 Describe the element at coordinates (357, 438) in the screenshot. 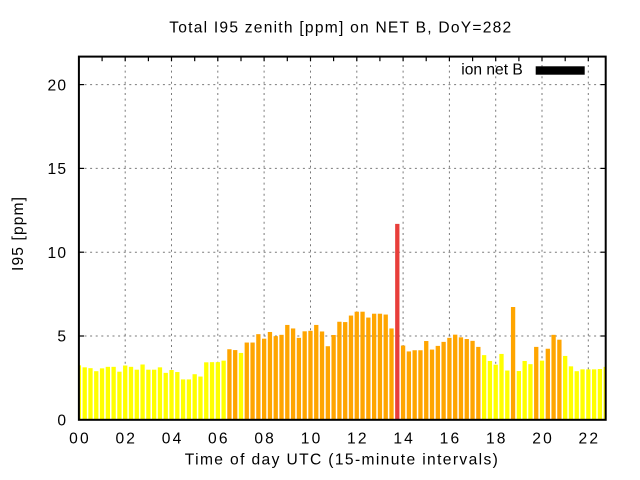

I see `svg-text: 12` at that location.